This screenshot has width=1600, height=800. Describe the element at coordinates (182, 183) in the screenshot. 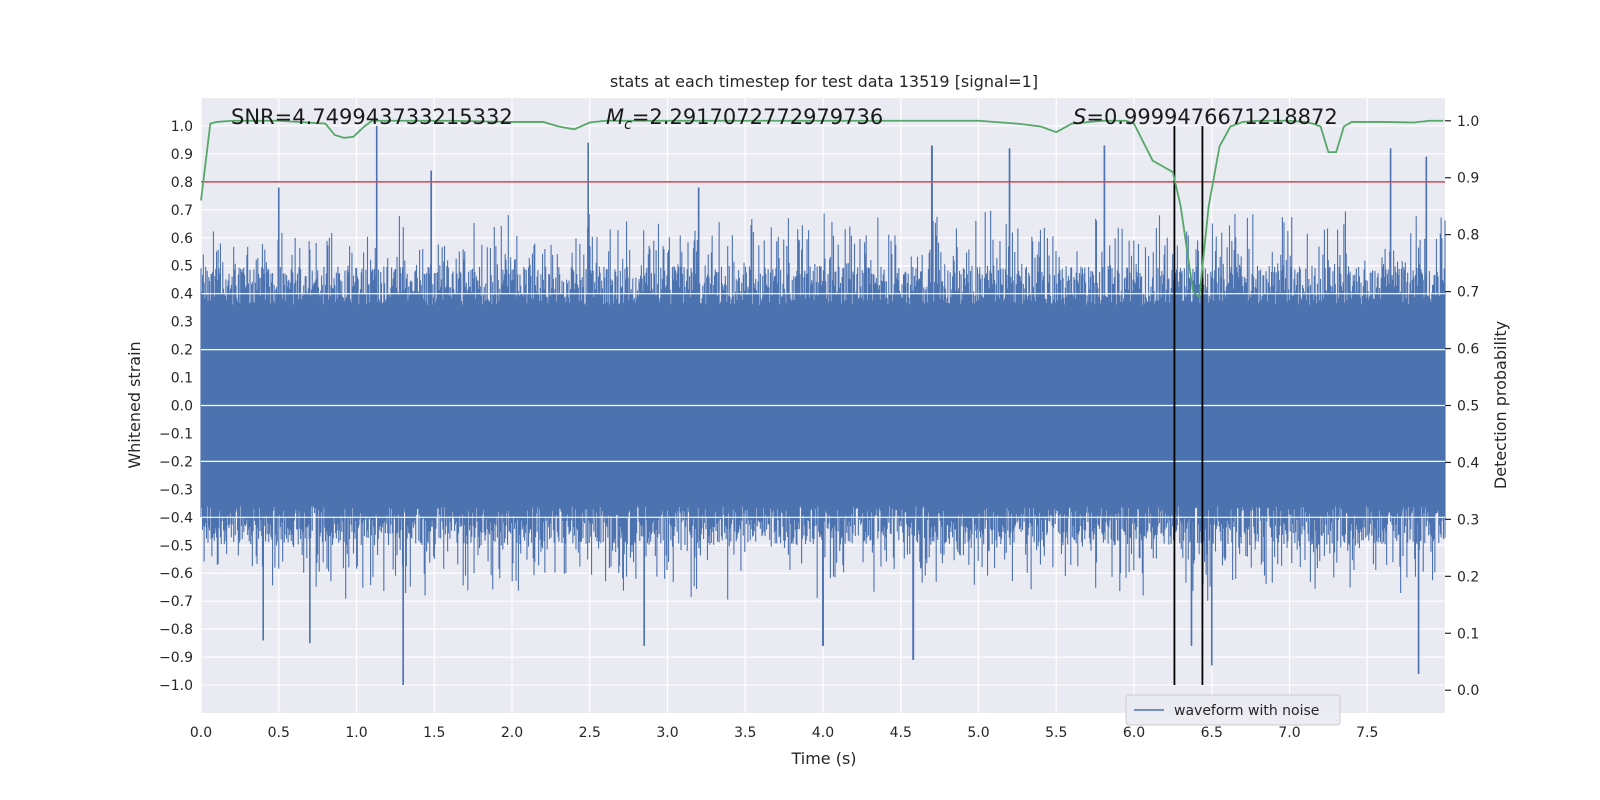

I see `y-tick-label: 0.8` at that location.